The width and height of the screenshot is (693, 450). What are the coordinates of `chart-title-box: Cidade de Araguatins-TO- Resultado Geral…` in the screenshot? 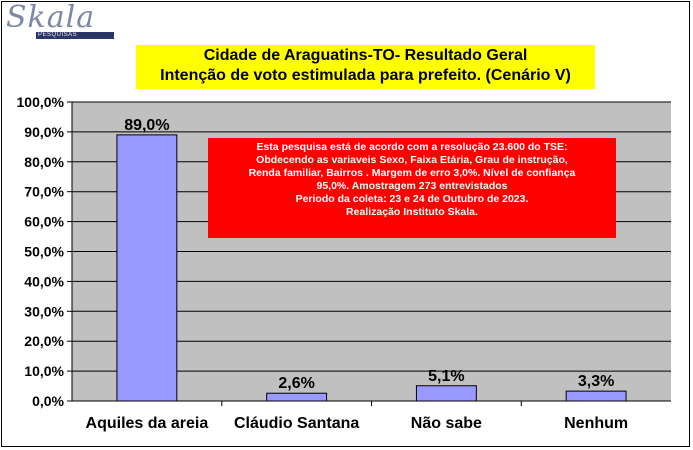 It's located at (365, 67).